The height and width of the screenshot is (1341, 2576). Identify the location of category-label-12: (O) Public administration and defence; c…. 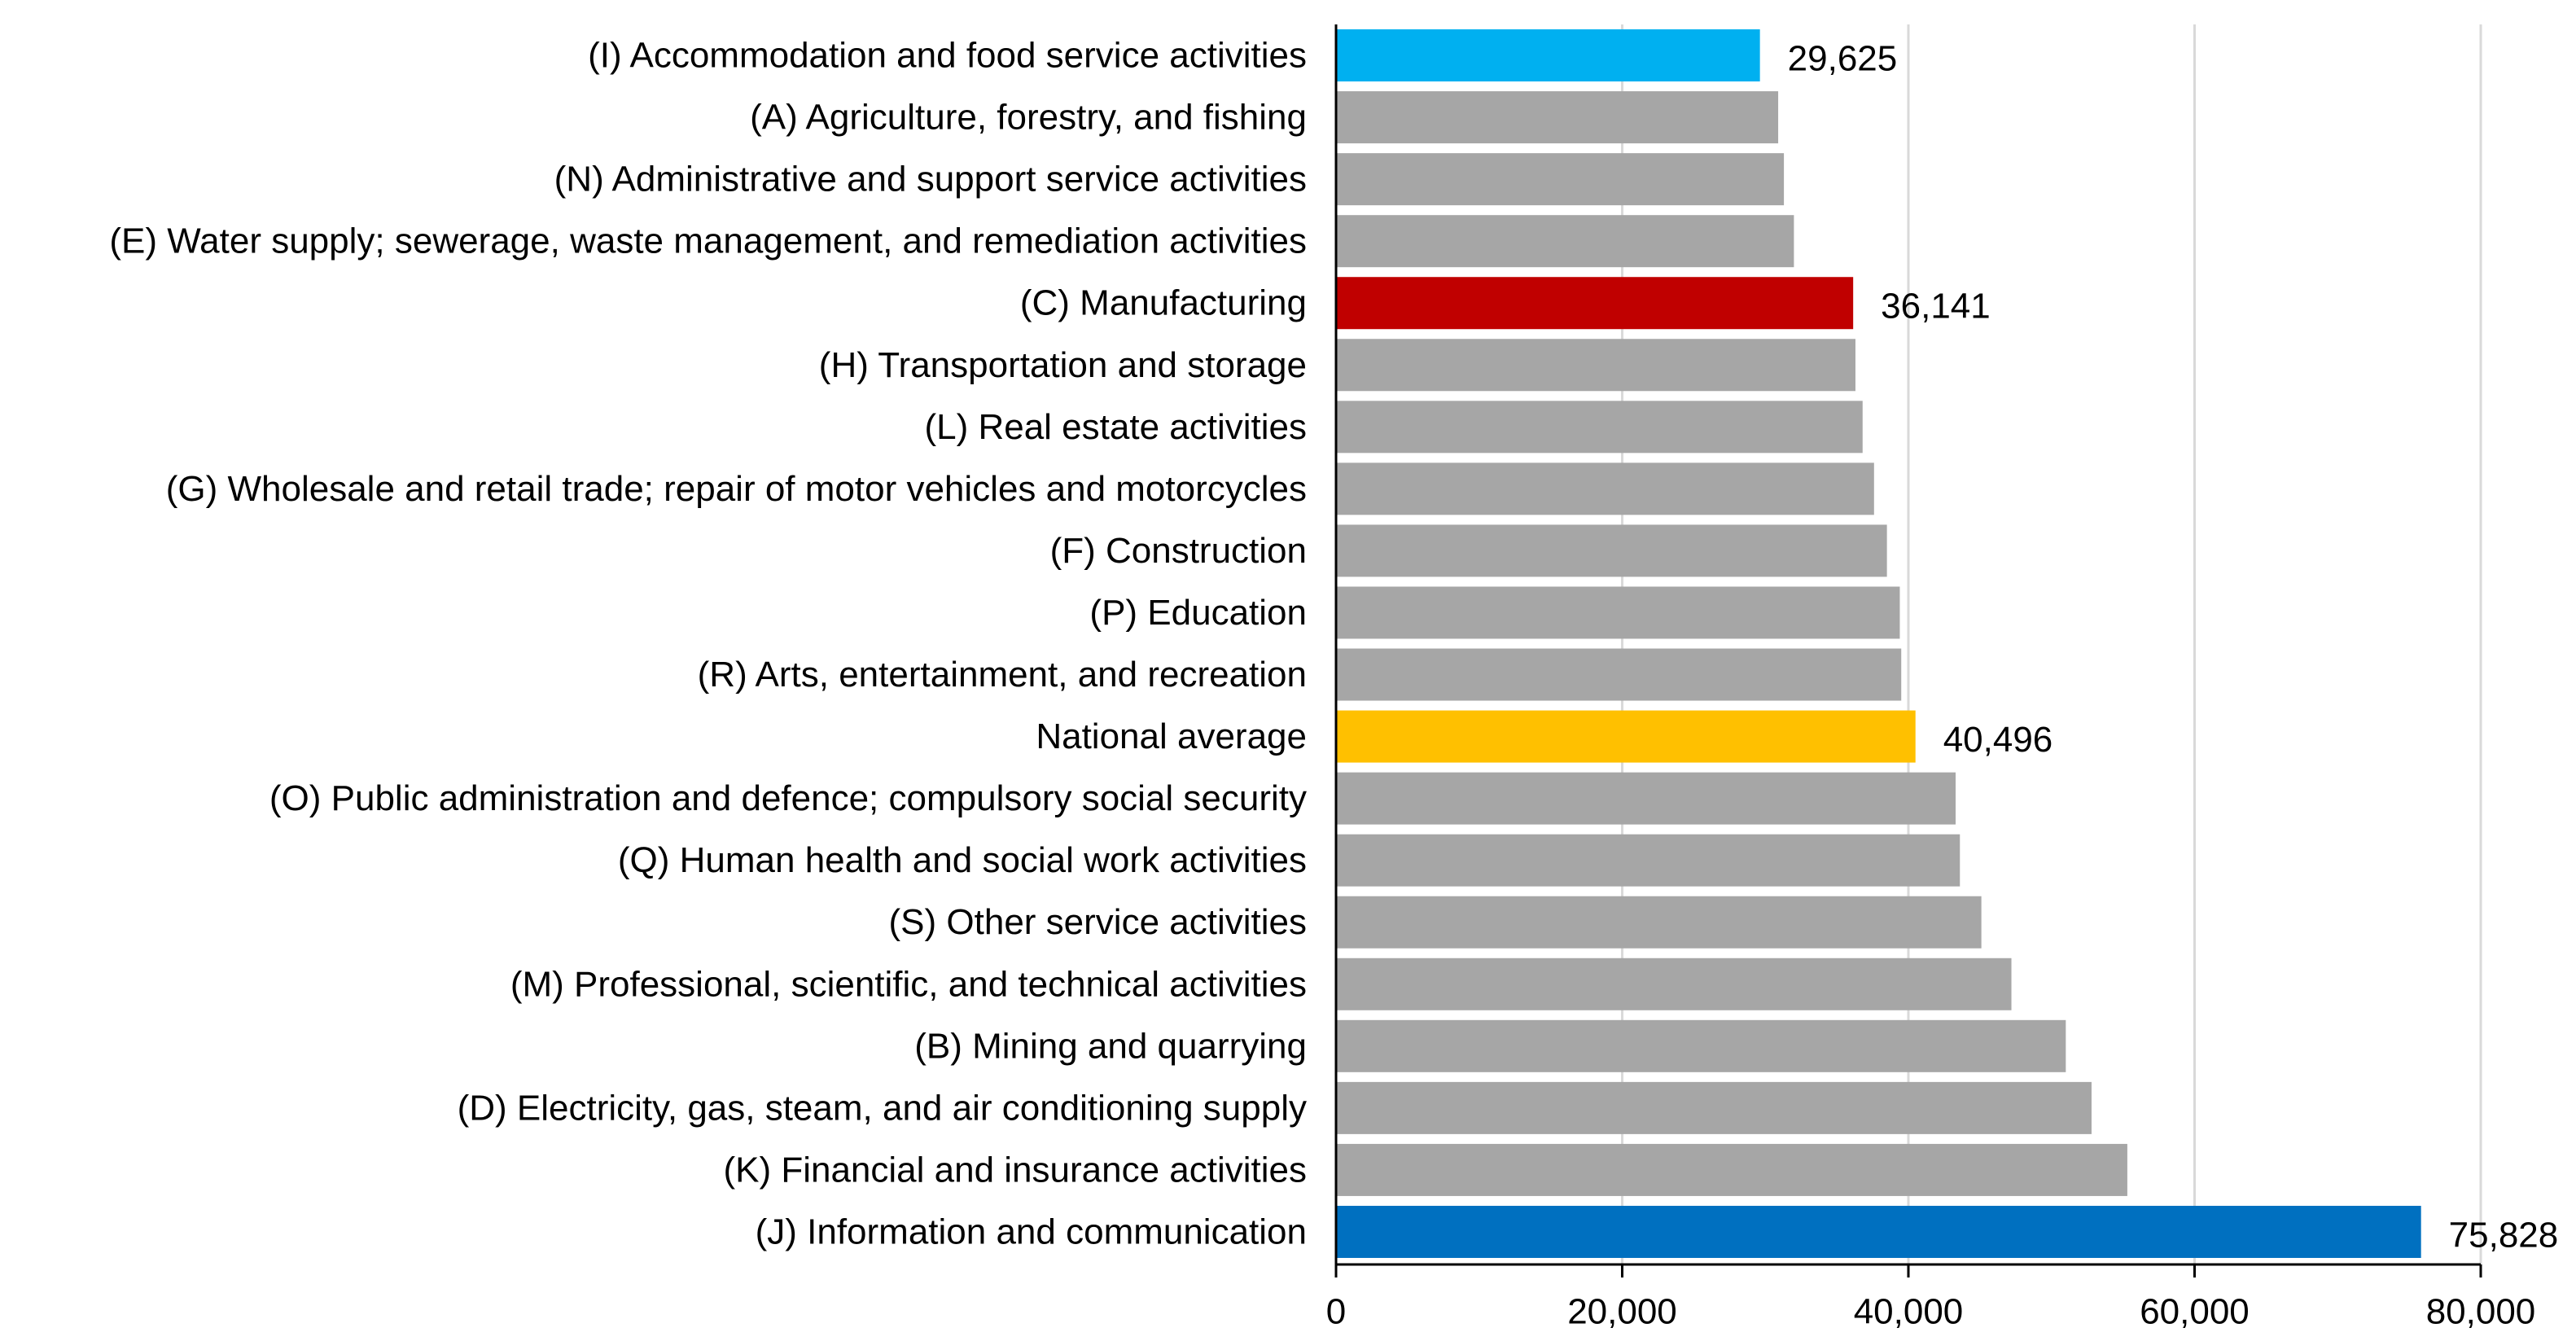
(788, 798).